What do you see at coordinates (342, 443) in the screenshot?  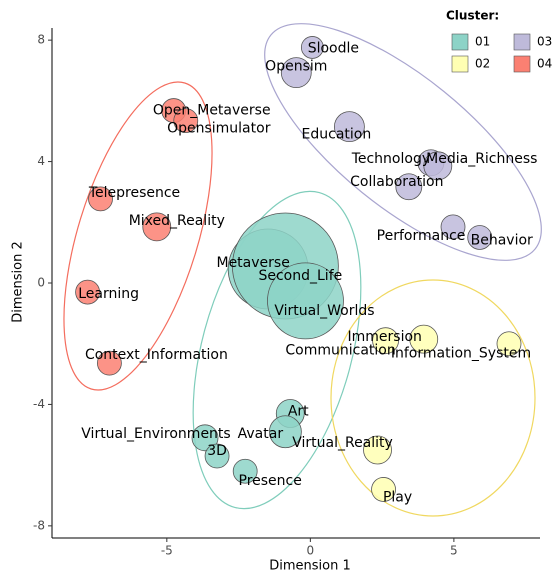 I see `point-label: Virtual_Reality` at bounding box center [342, 443].